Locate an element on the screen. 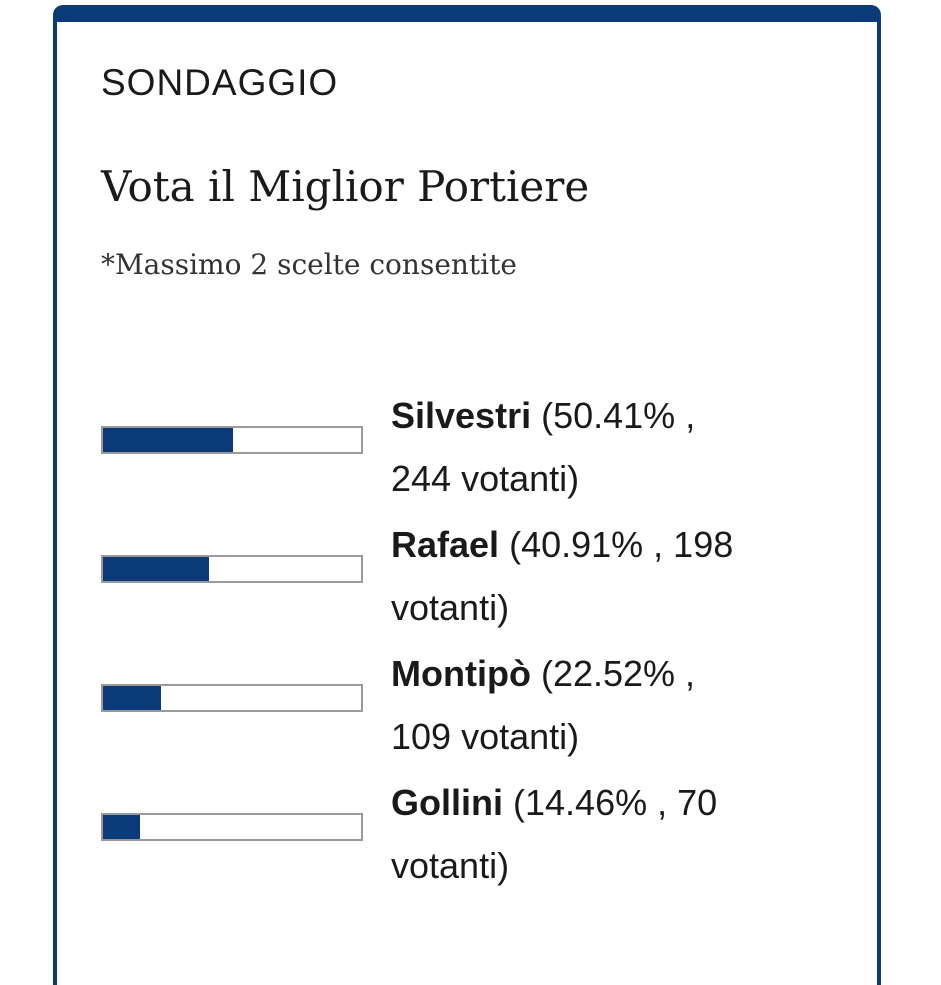  poll-option-gollini: Gollini (14.46% , 70 votanti) is located at coordinates (481, 834).